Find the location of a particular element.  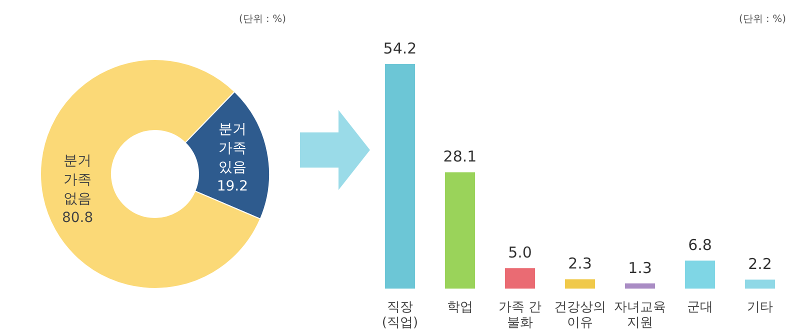

data-label: 1.3 is located at coordinates (640, 267).